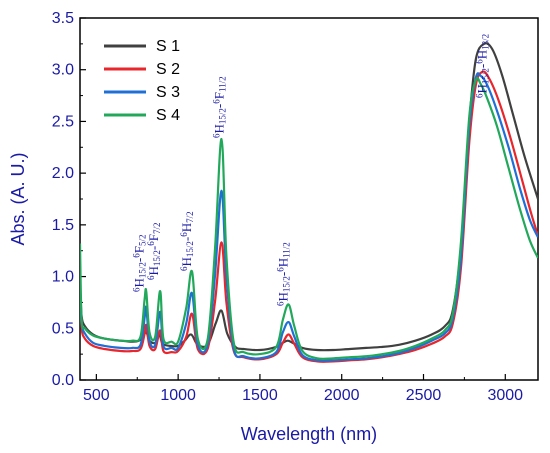 The width and height of the screenshot is (550, 453). What do you see at coordinates (96, 395) in the screenshot?
I see `x-tick-label: 500` at bounding box center [96, 395].